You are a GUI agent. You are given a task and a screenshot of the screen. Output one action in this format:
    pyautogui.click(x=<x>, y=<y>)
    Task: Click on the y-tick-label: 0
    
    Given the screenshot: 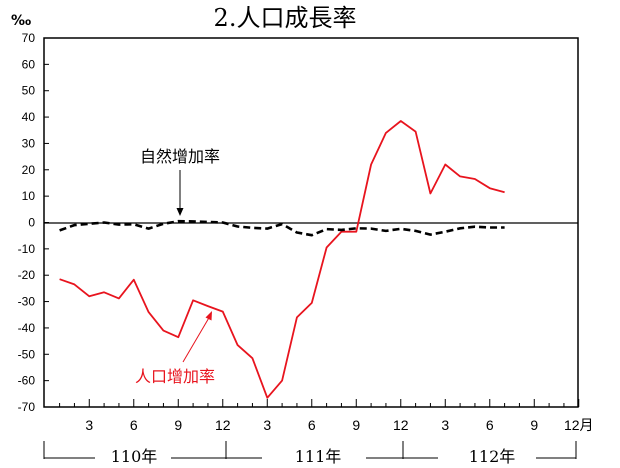 What is the action you would take?
    pyautogui.click(x=31, y=223)
    